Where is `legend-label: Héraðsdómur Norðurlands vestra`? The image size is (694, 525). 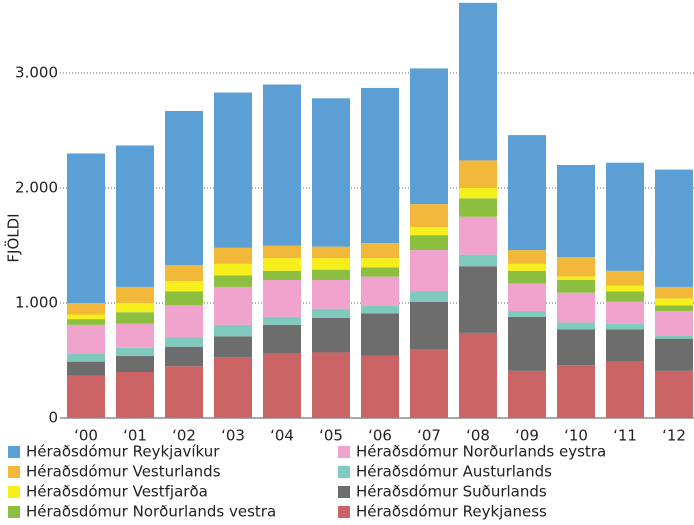 legend-label: Héraðsdómur Norðurlands vestra is located at coordinates (151, 512).